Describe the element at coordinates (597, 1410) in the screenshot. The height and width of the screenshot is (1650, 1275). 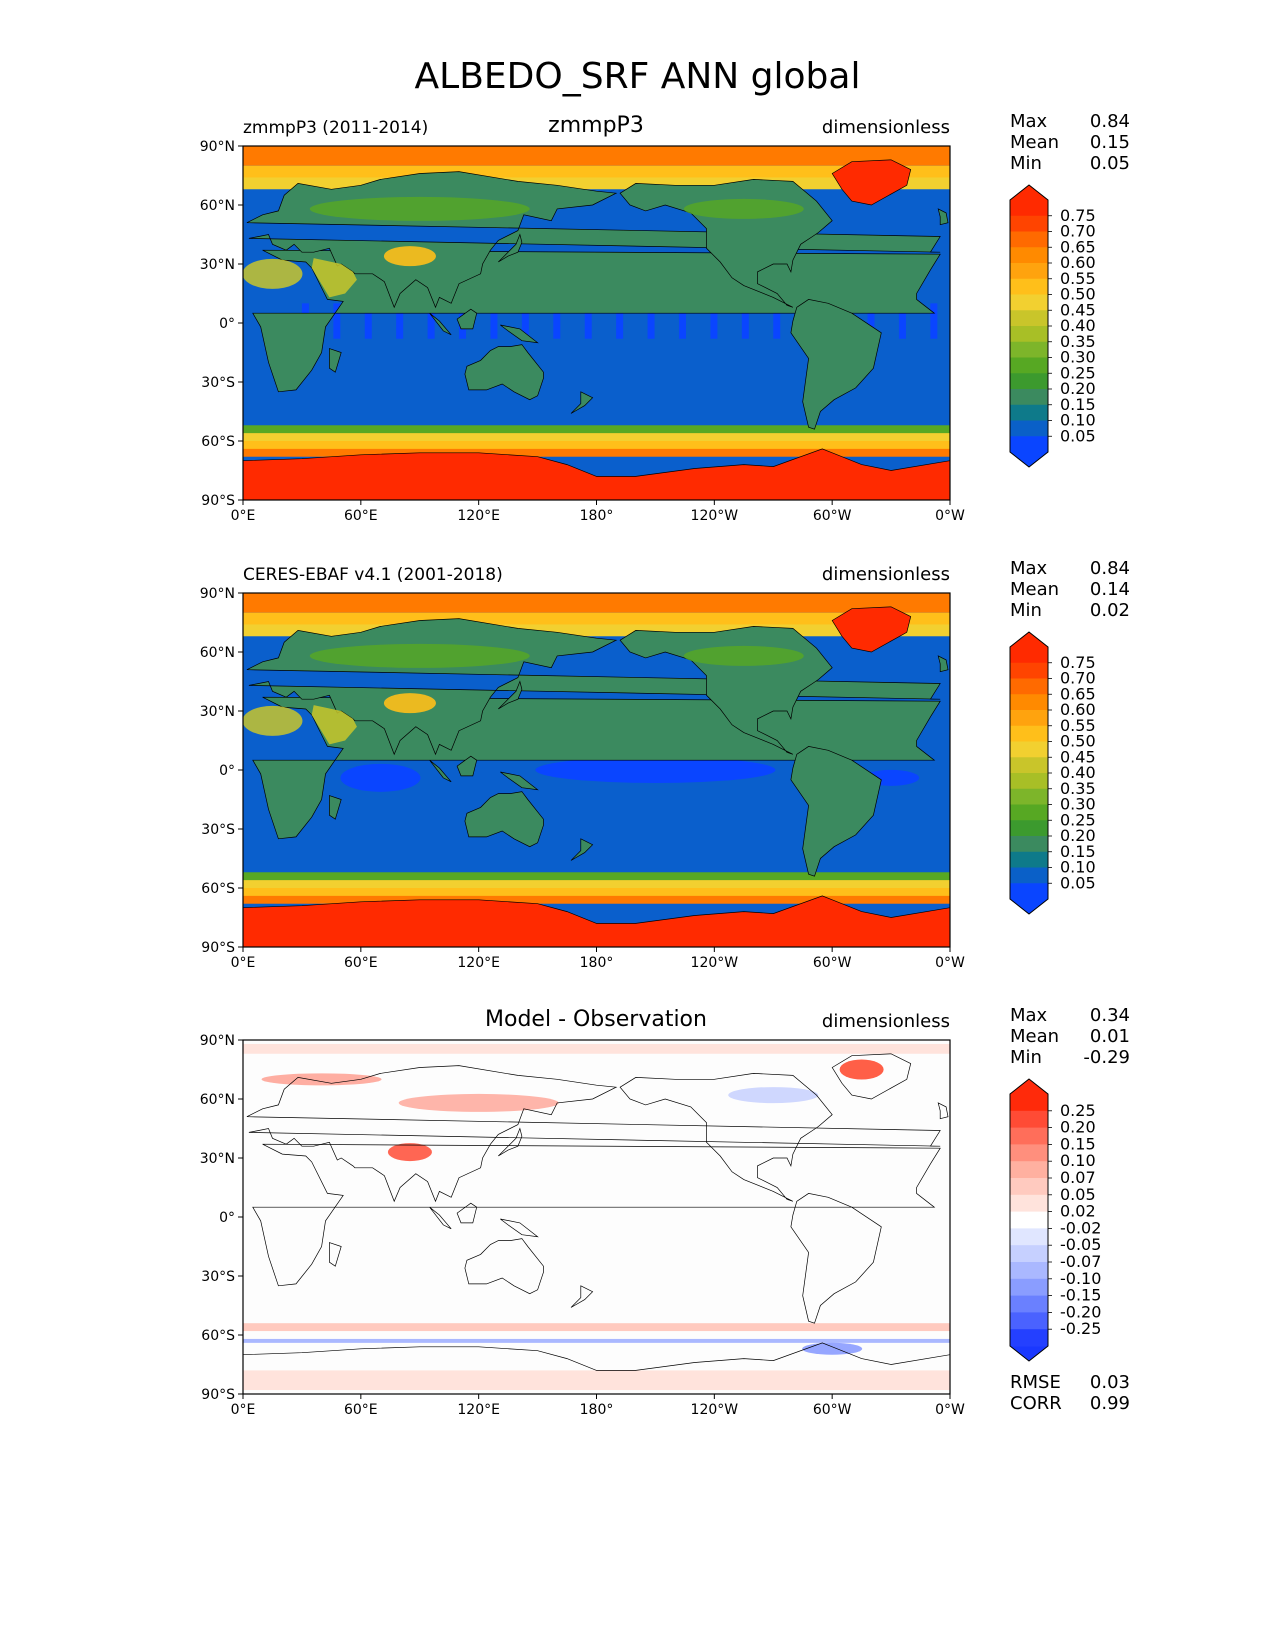
I see `x-tick-label: 180°` at that location.